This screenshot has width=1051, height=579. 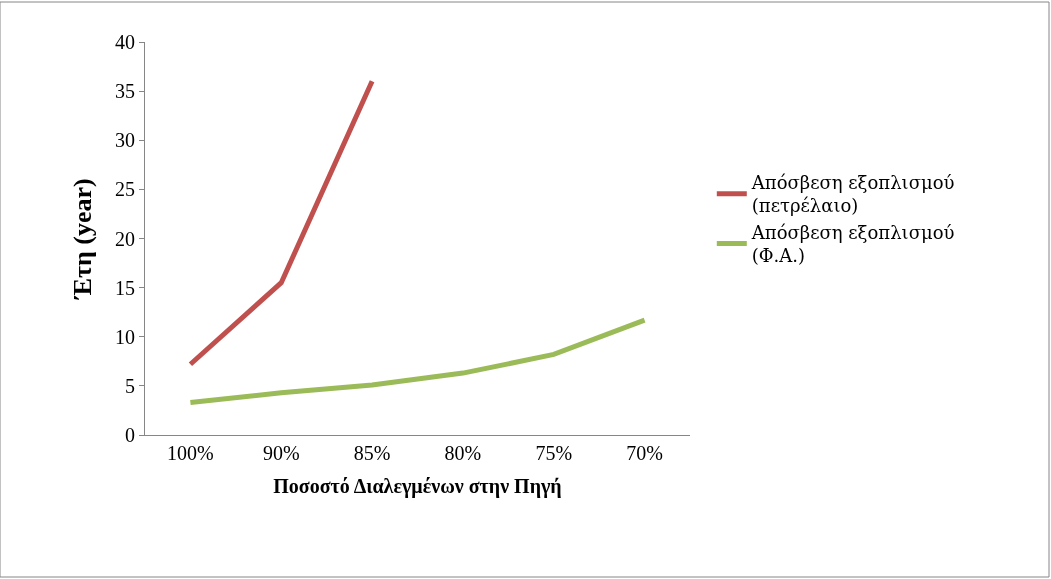 I want to click on y-tick-label: 35, so click(x=125, y=91).